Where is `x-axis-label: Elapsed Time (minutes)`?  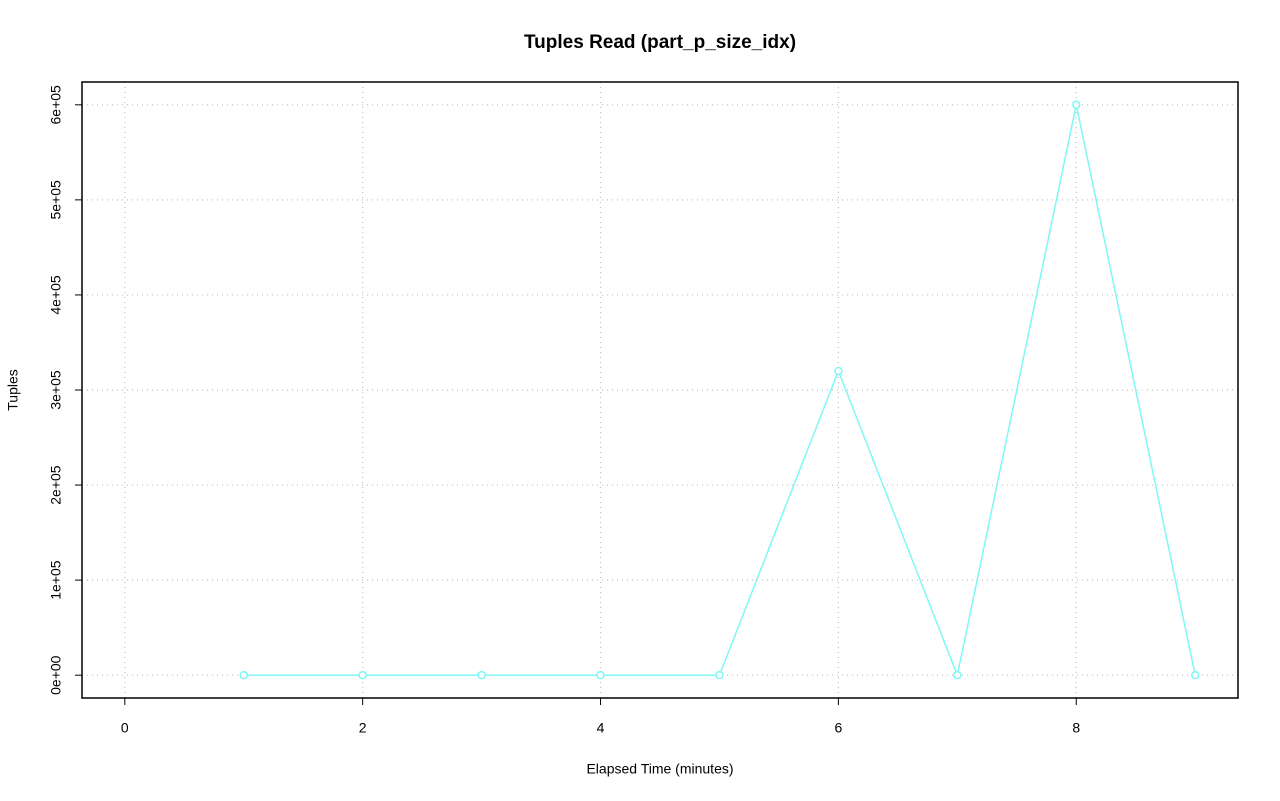
x-axis-label: Elapsed Time (minutes) is located at coordinates (659, 769).